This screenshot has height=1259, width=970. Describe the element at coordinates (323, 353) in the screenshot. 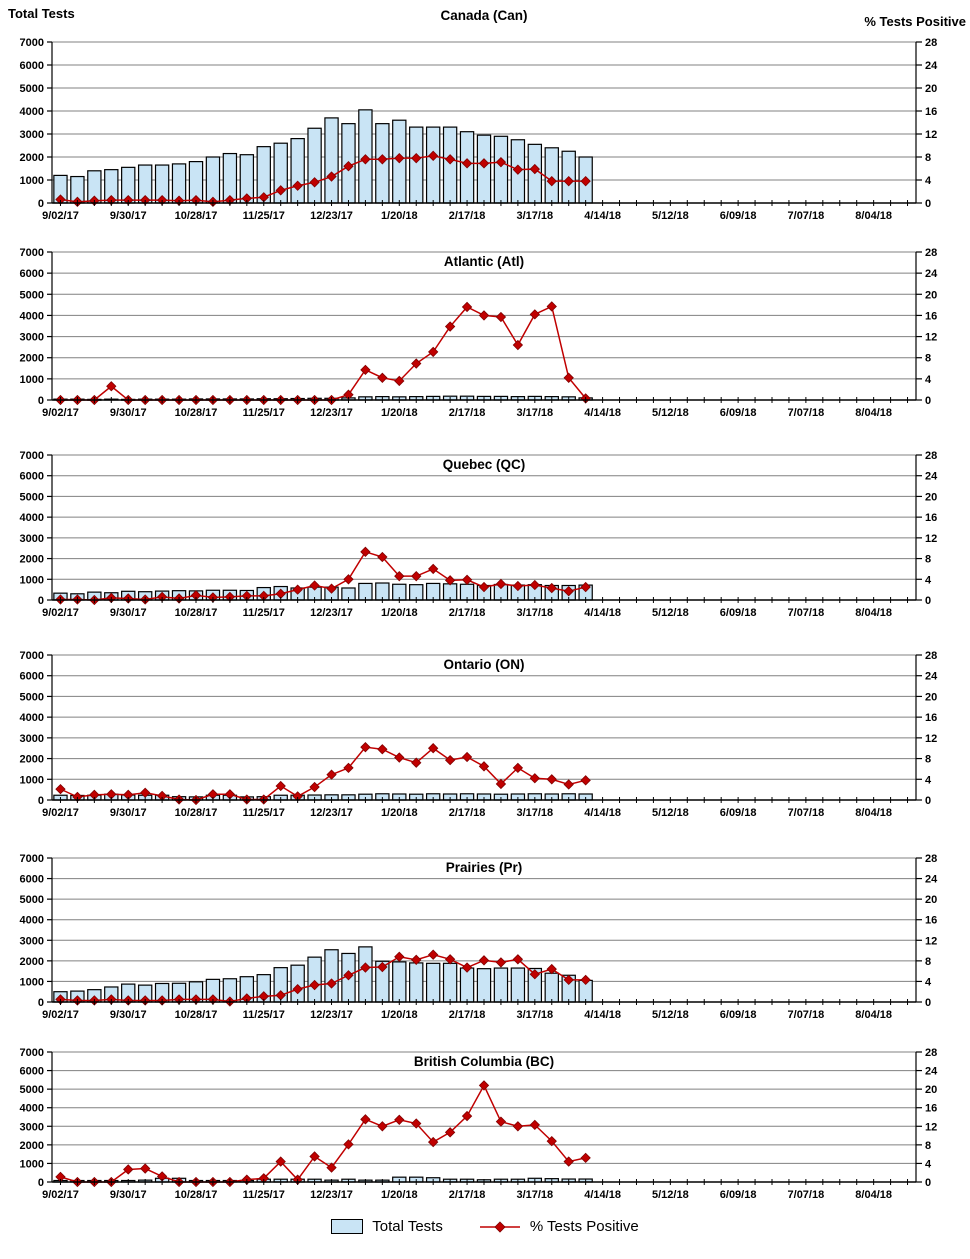

I see `pct-positive-line` at that location.